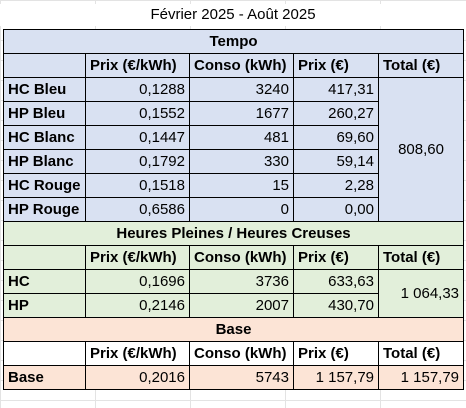  Describe the element at coordinates (137, 185) in the screenshot. I see `price-cell: 0,1518` at that location.